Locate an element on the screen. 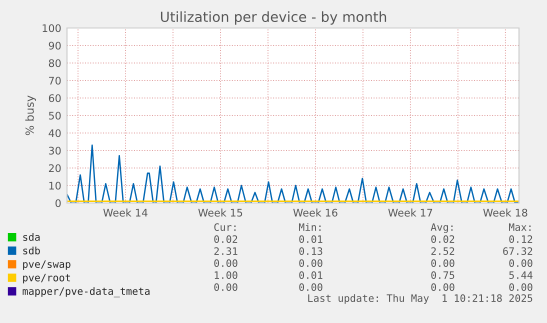 The height and width of the screenshot is (323, 547). text: Min: is located at coordinates (310, 227).